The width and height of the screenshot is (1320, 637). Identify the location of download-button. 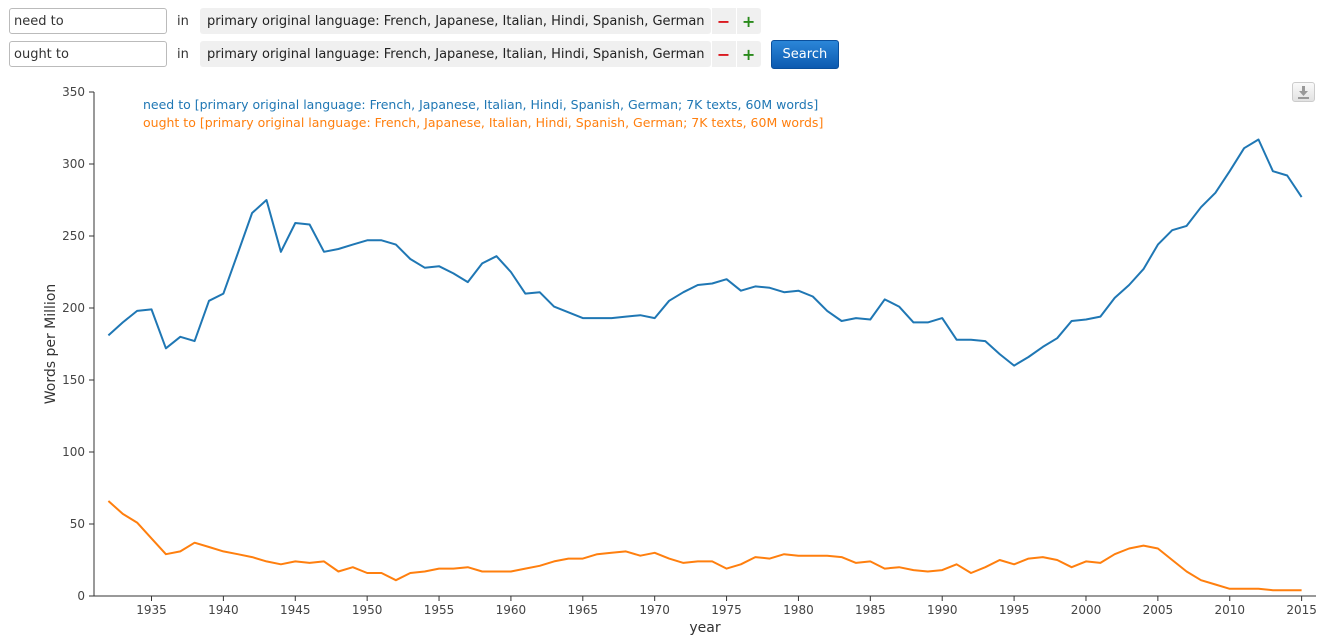
(1303, 92).